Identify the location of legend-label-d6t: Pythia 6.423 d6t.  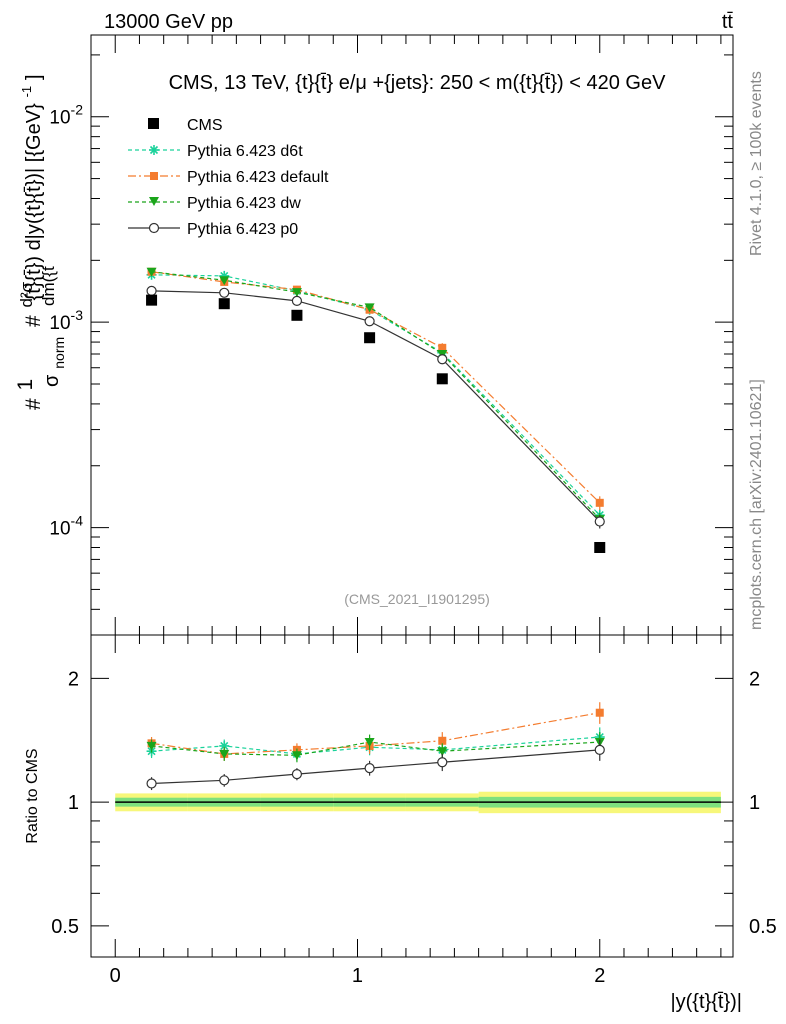
(245, 151).